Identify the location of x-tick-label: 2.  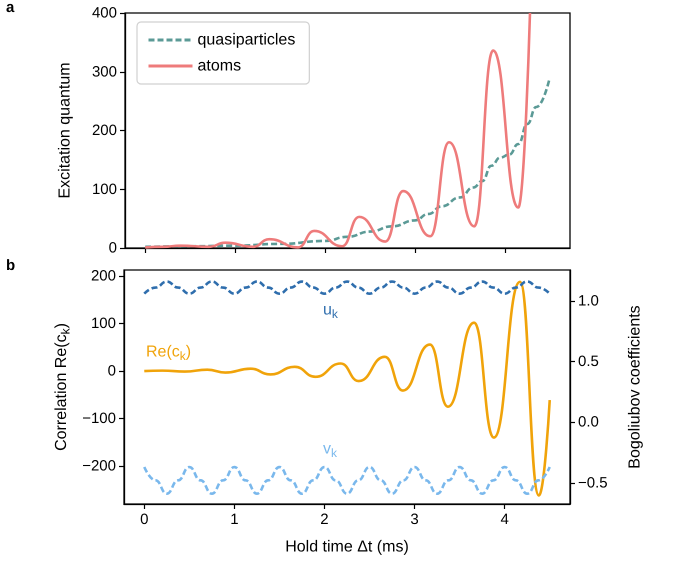
(324, 519).